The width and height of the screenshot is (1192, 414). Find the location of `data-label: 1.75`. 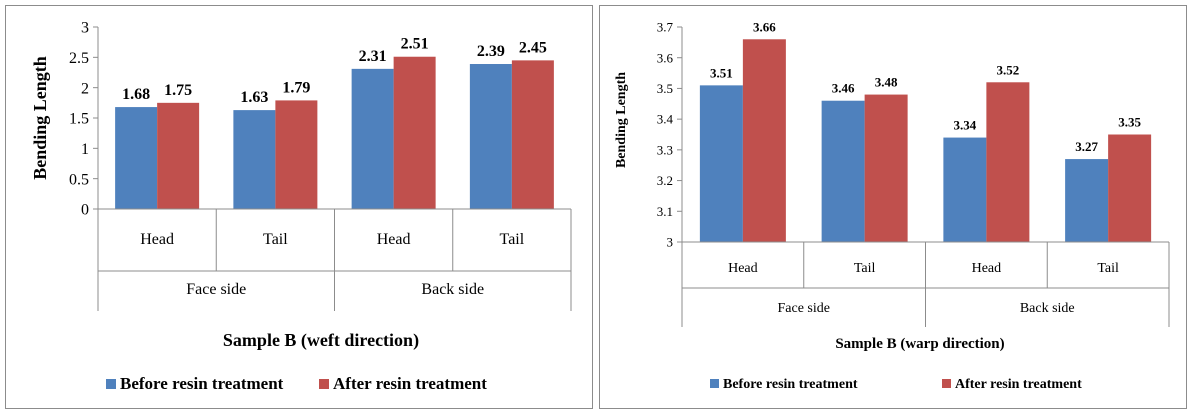

data-label: 1.75 is located at coordinates (178, 90).